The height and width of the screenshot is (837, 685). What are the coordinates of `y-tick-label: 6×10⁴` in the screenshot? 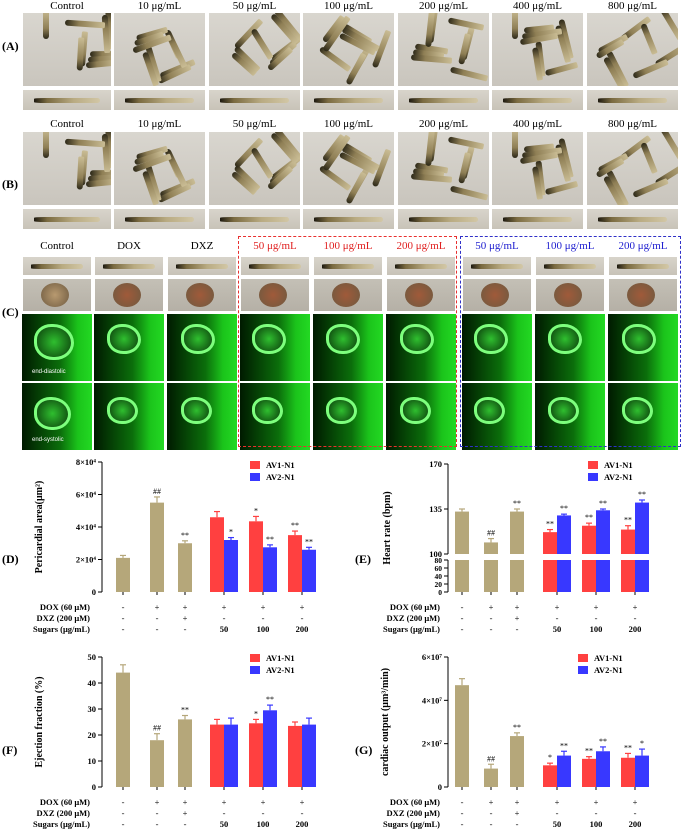 It's located at (86, 495).